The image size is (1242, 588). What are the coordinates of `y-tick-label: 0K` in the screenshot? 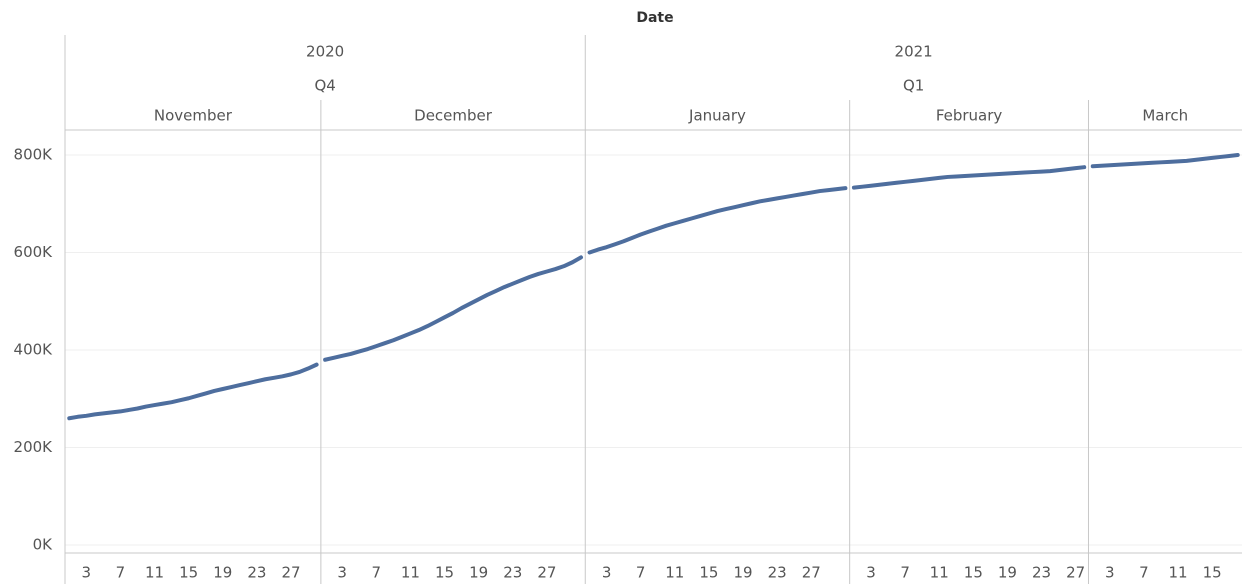 It's located at (43, 545).